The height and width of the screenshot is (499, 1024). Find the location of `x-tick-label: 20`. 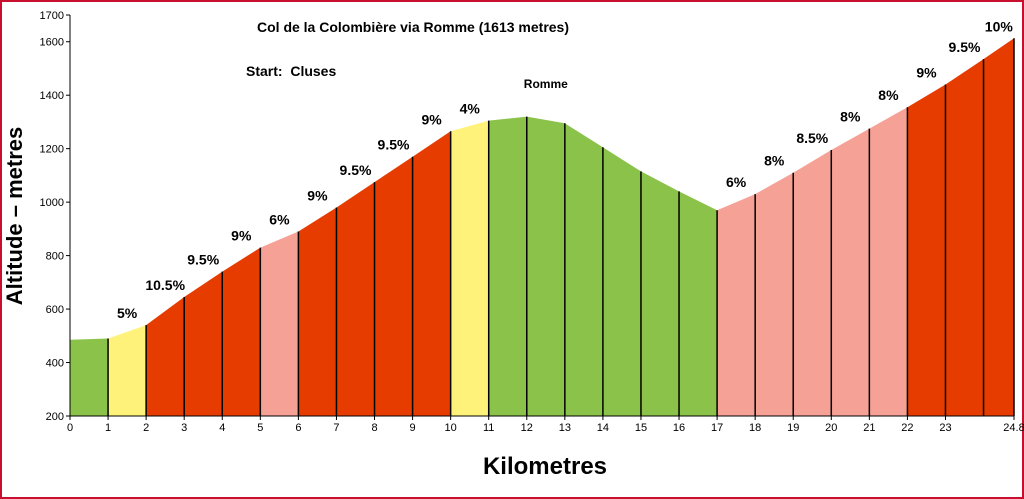

x-tick-label: 20 is located at coordinates (831, 428).